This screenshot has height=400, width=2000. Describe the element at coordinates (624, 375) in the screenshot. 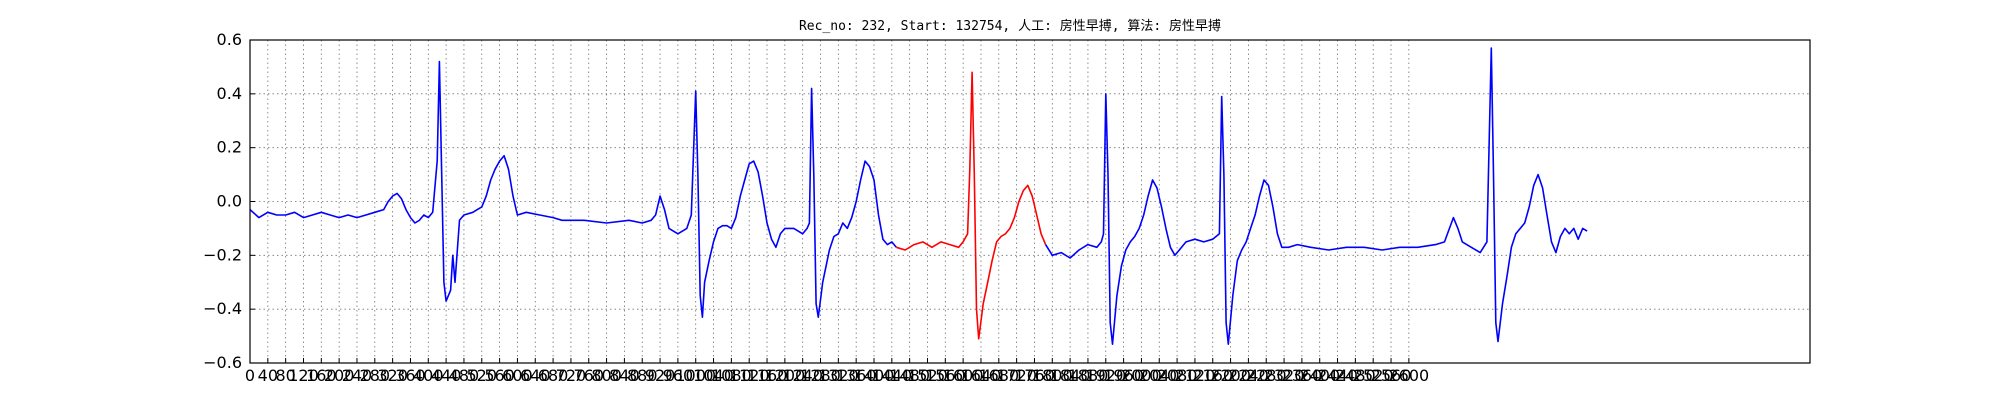

I see `x-tick-label: 840` at that location.